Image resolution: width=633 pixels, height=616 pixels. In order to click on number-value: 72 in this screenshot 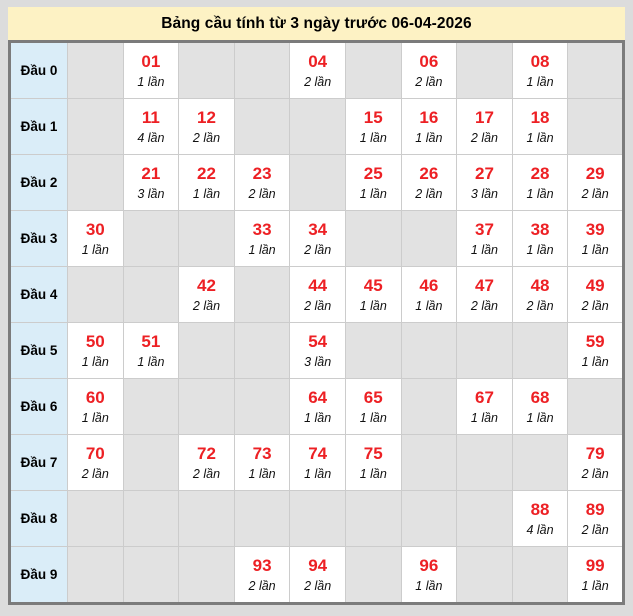, I will do `click(206, 454)`.